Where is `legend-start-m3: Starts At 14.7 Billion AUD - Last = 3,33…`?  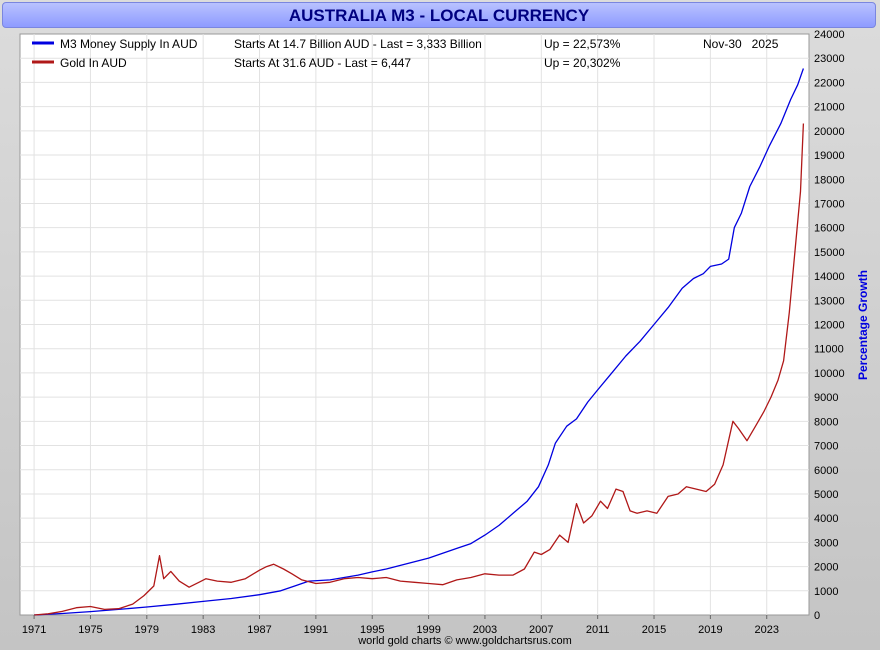 legend-start-m3: Starts At 14.7 Billion AUD - Last = 3,33… is located at coordinates (358, 44).